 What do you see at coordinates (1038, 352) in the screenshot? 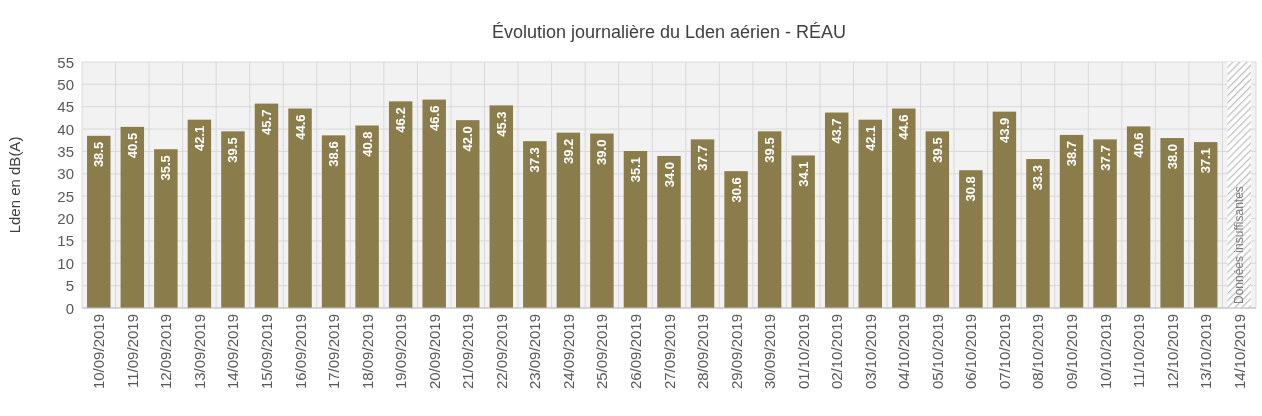
I see `x-tick-label: 08/10/2019` at bounding box center [1038, 352].